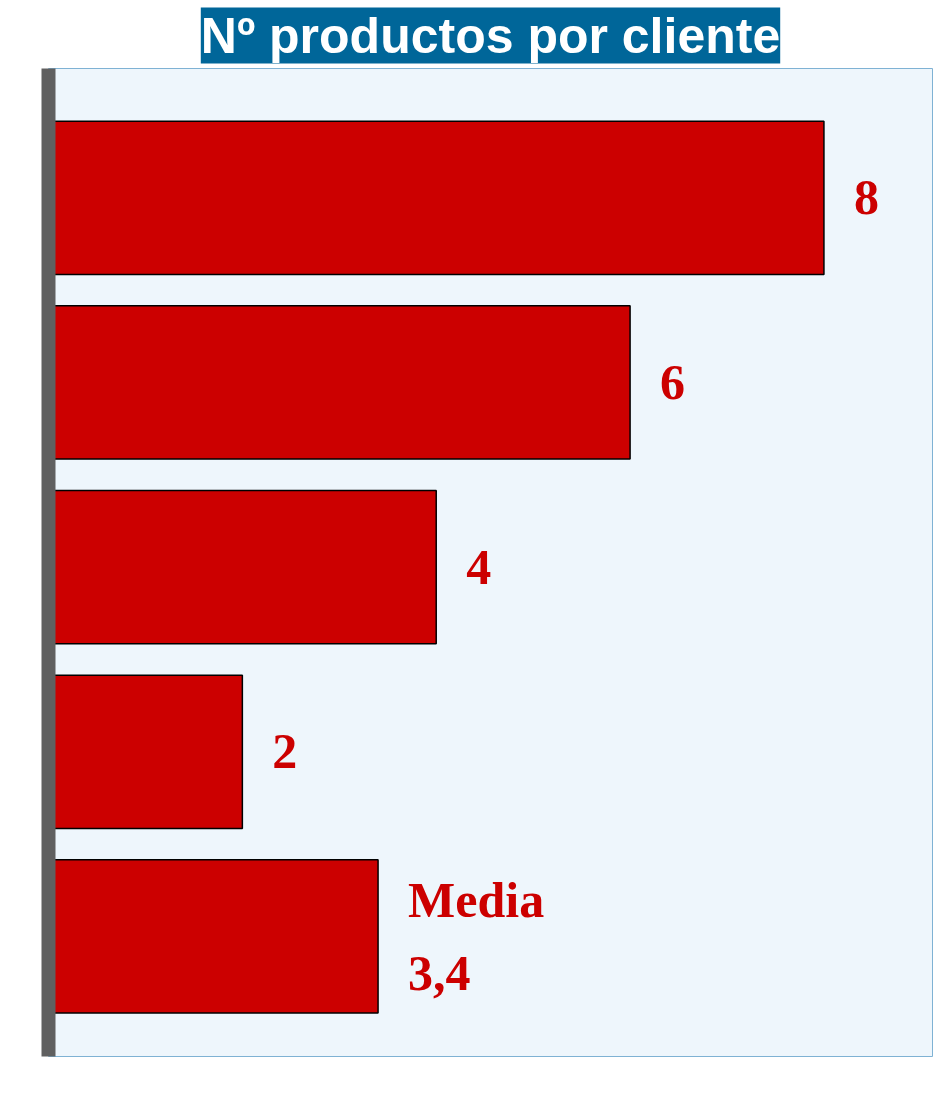 The width and height of the screenshot is (942, 1101). I want to click on chart-title: Nº productos por cliente, so click(490, 35).